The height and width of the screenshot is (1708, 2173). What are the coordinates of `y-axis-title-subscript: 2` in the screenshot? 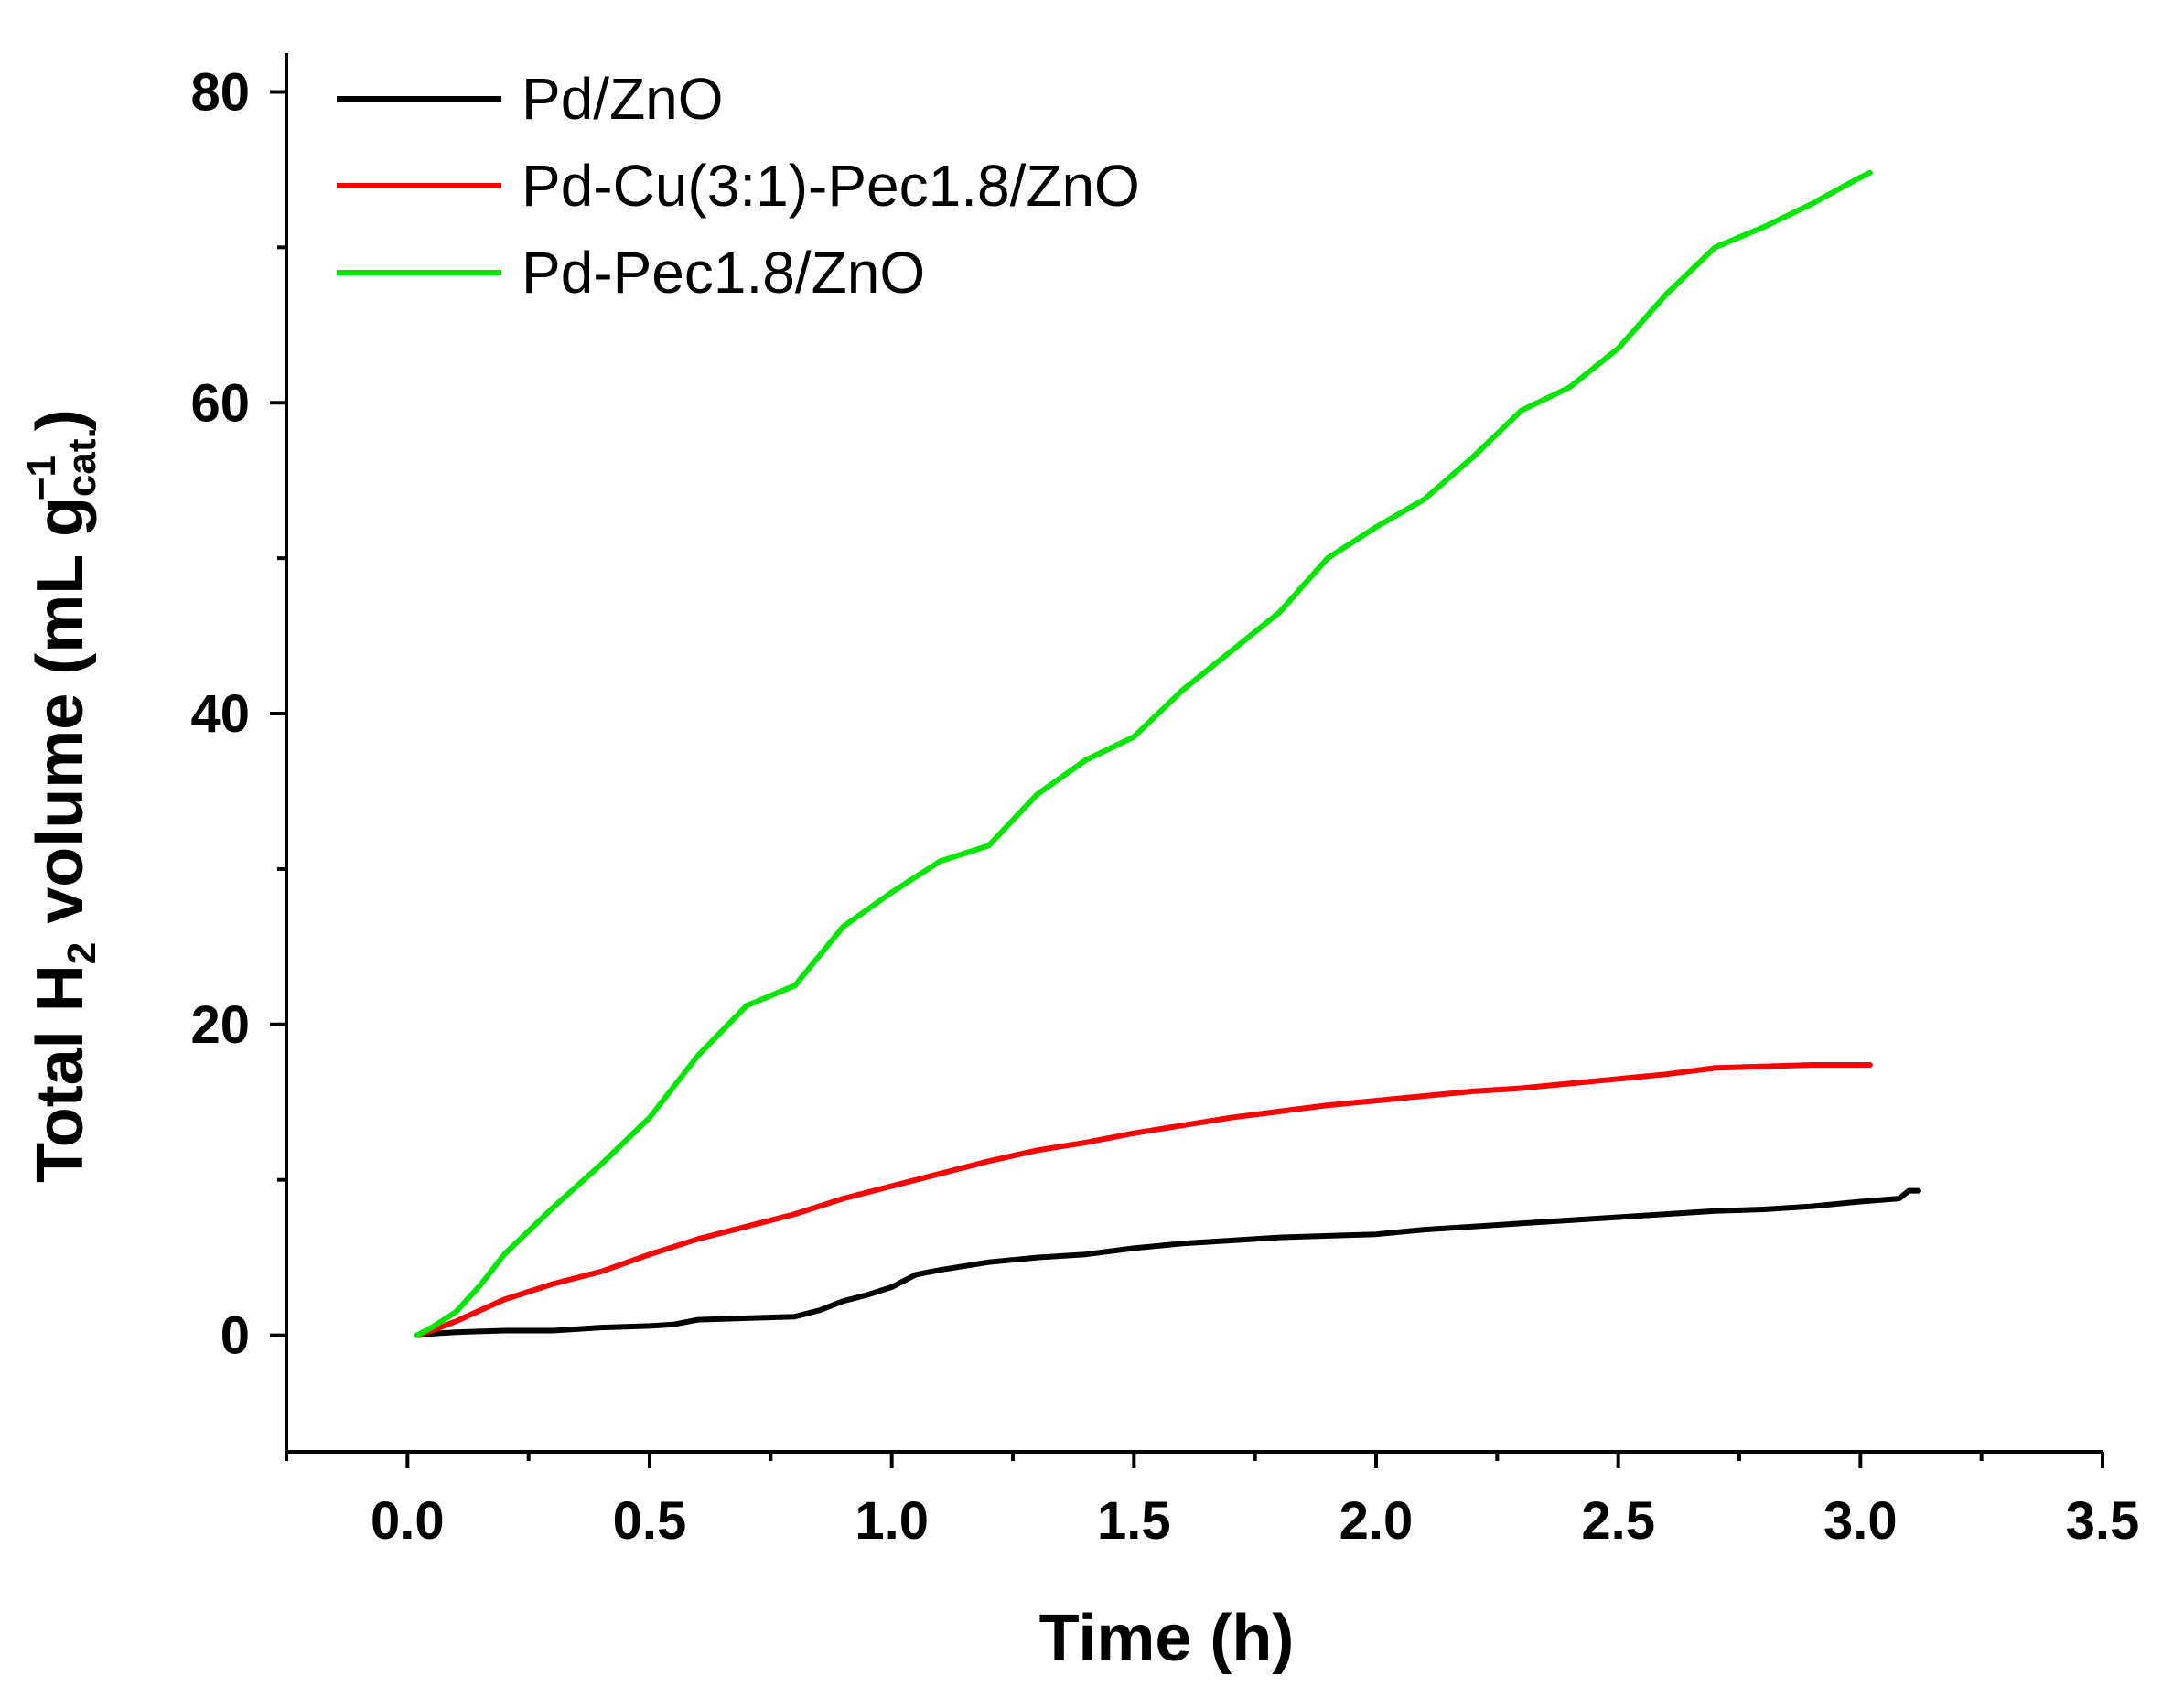 It's located at (81, 953).